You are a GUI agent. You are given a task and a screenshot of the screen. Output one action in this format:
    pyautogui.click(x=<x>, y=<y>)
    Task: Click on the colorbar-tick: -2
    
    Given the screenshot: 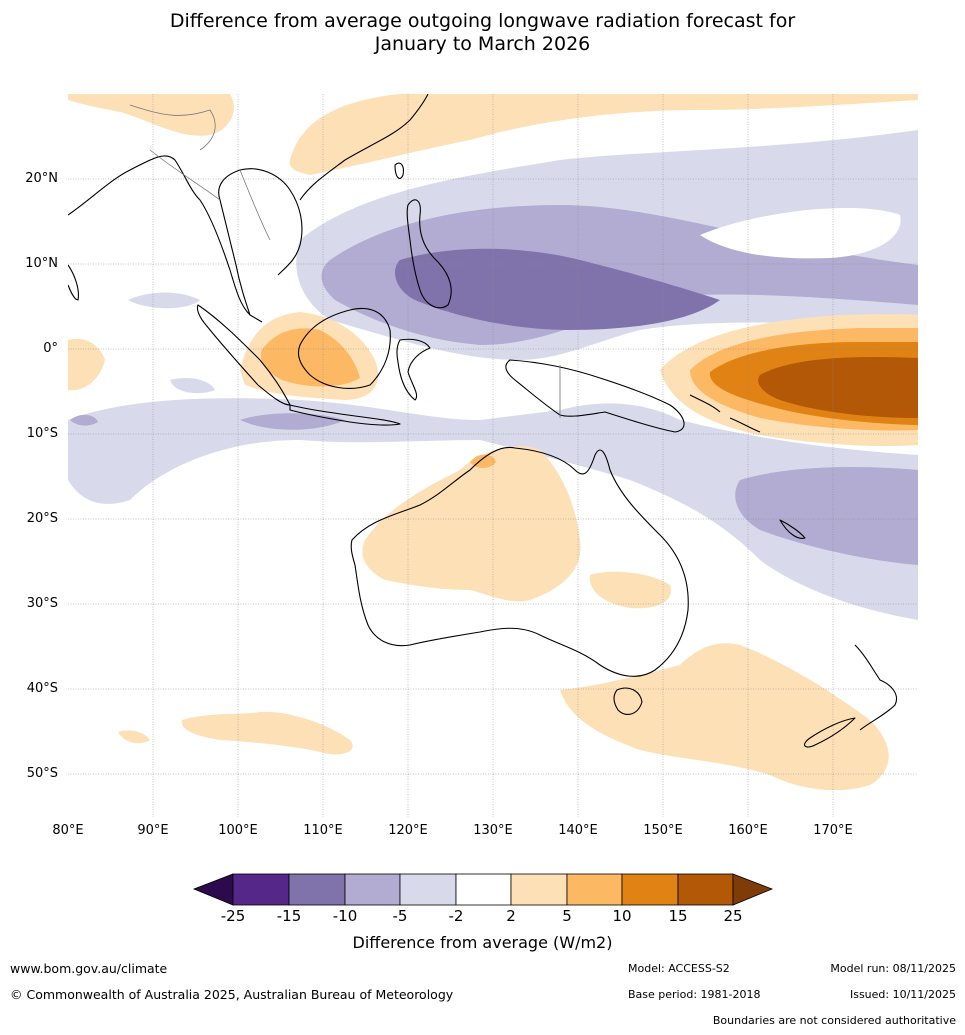 What is the action you would take?
    pyautogui.click(x=456, y=916)
    